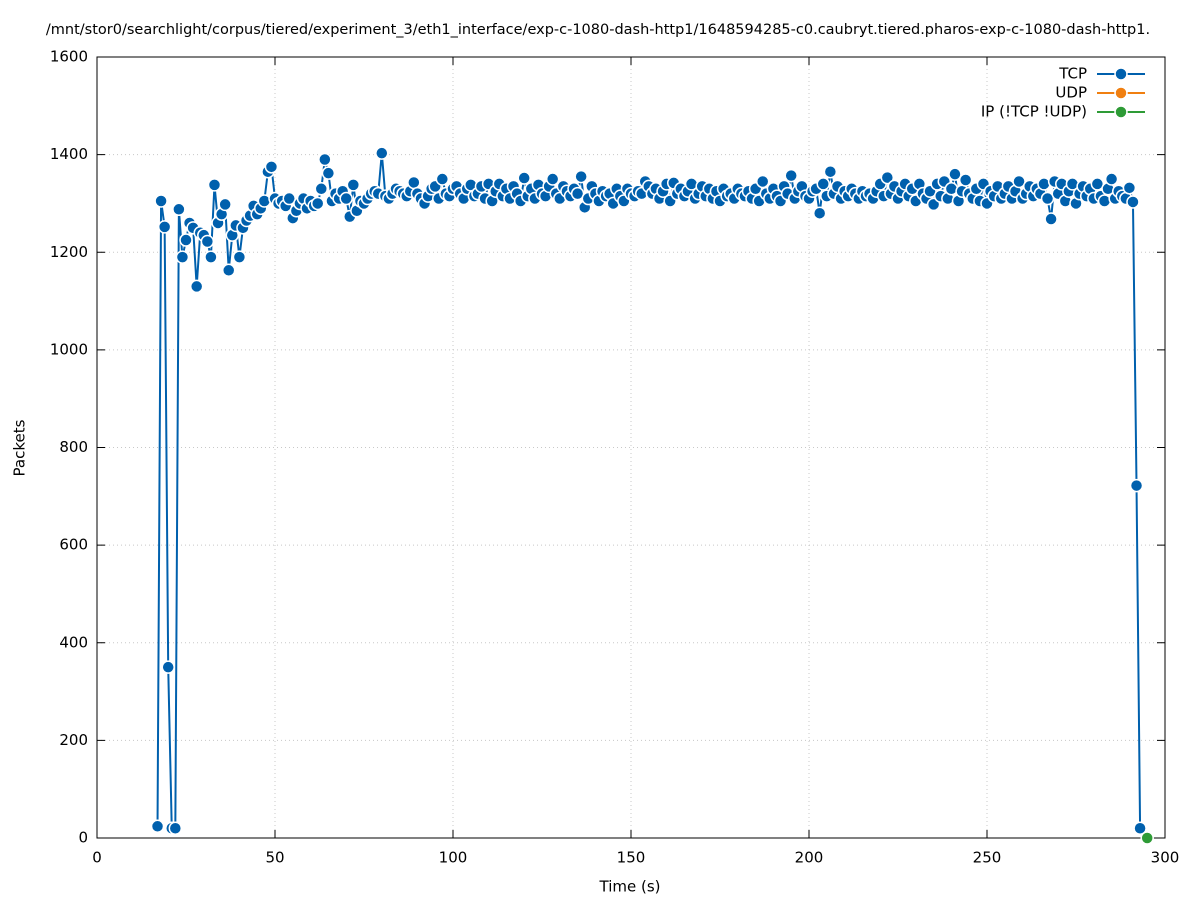 The image size is (1197, 900). I want to click on y-tick-label: 1400, so click(69, 154).